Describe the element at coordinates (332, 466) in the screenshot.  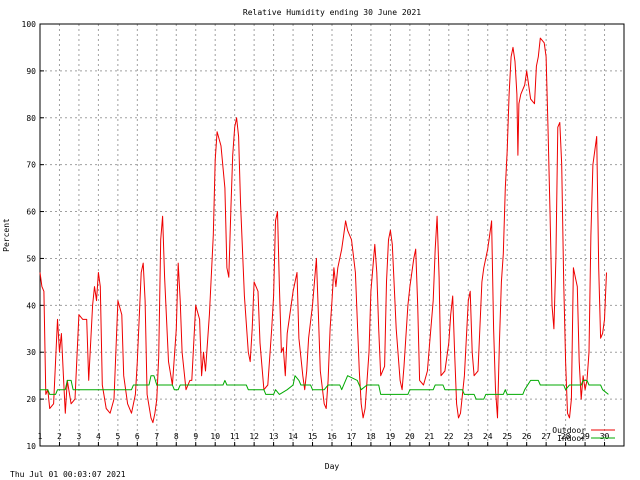
I see `x-axis-label: Day` at that location.